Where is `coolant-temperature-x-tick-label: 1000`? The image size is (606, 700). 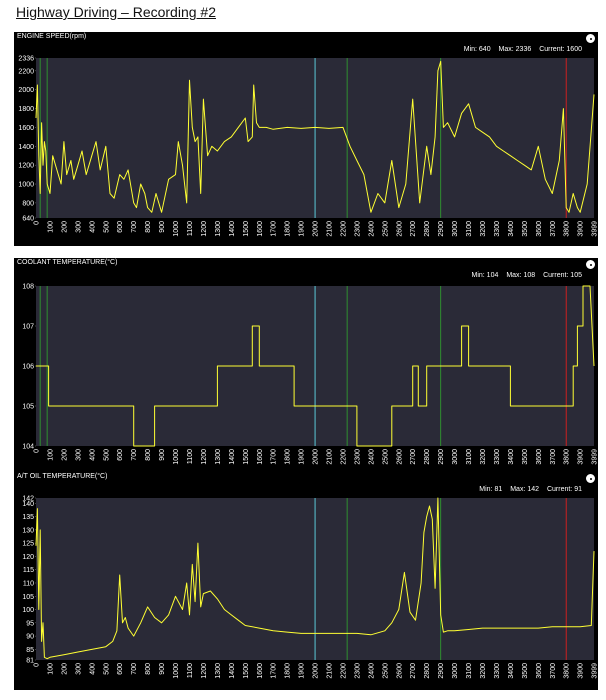 coolant-temperature-x-tick-label: 1000 is located at coordinates (176, 457).